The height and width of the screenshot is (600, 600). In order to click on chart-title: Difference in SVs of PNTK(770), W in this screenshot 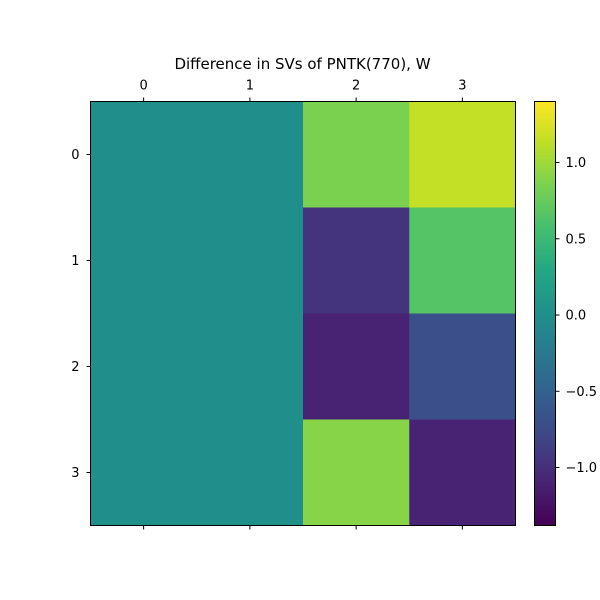, I will do `click(302, 64)`.